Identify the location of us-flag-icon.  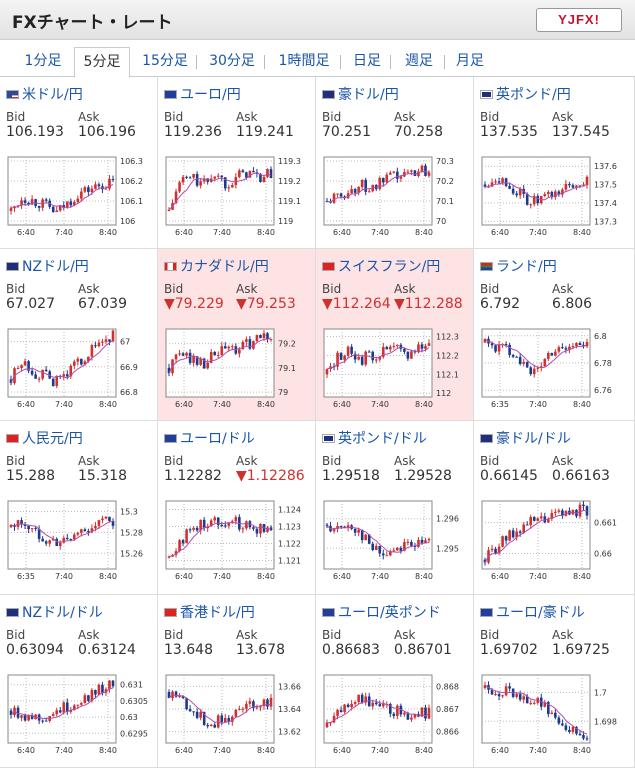
(12, 94).